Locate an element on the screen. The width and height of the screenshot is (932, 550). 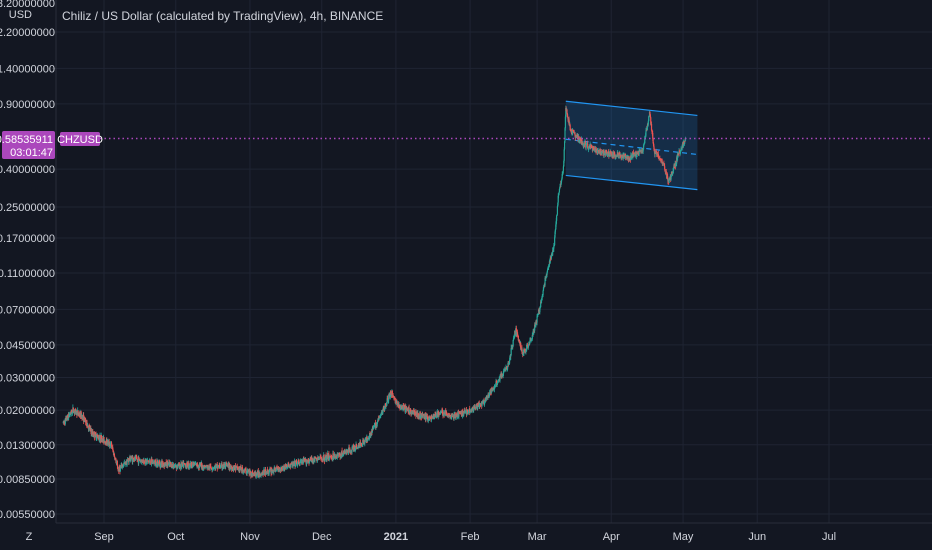
time-tick-label: Oct is located at coordinates (175, 537).